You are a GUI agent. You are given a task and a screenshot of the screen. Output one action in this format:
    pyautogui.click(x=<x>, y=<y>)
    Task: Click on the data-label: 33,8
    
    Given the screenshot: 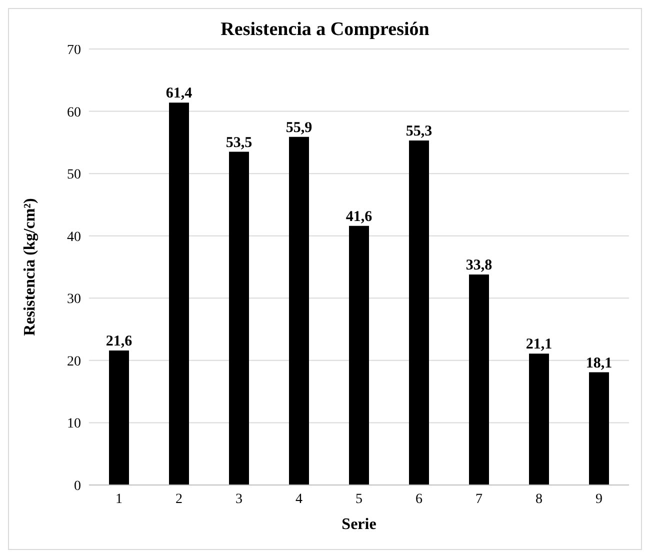 What is the action you would take?
    pyautogui.click(x=479, y=265)
    